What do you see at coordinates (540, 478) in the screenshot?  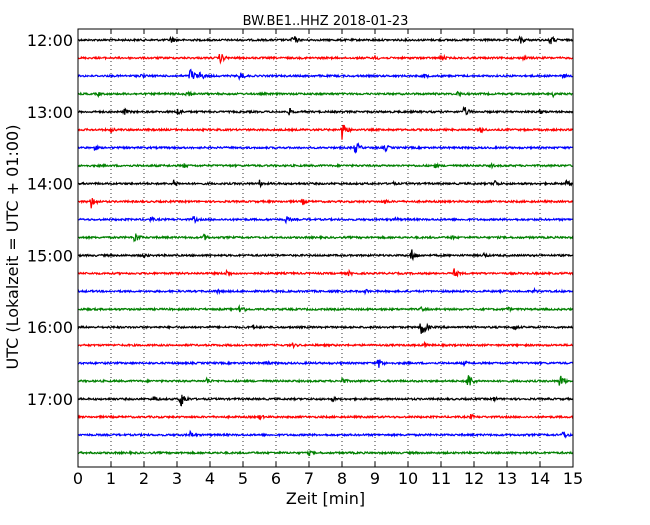 I see `x-tick-label: 14` at bounding box center [540, 478].